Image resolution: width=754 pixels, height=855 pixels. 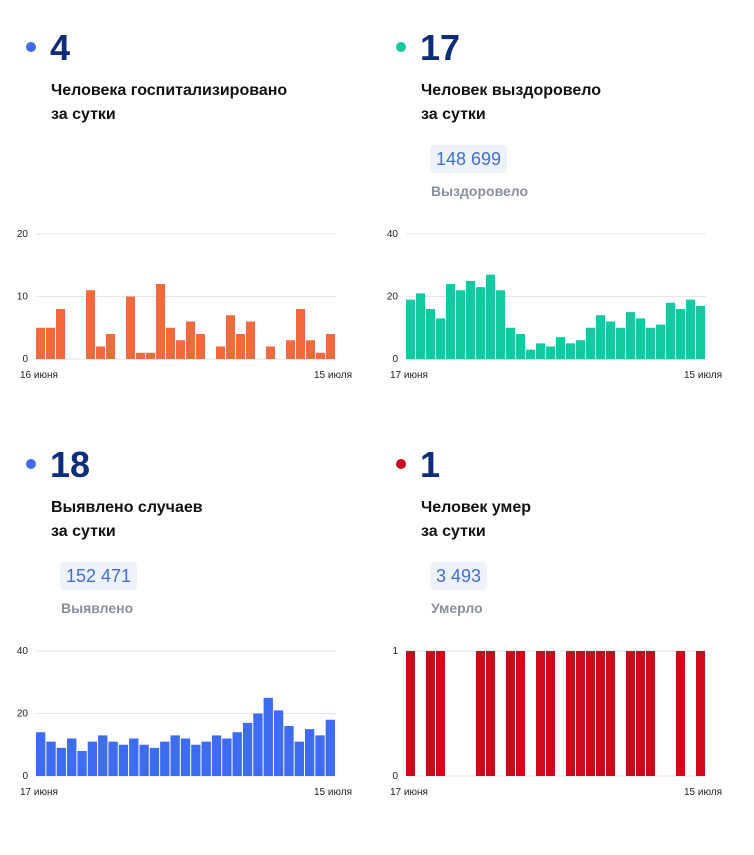 I want to click on x-start-label: 17 июня, so click(x=409, y=792).